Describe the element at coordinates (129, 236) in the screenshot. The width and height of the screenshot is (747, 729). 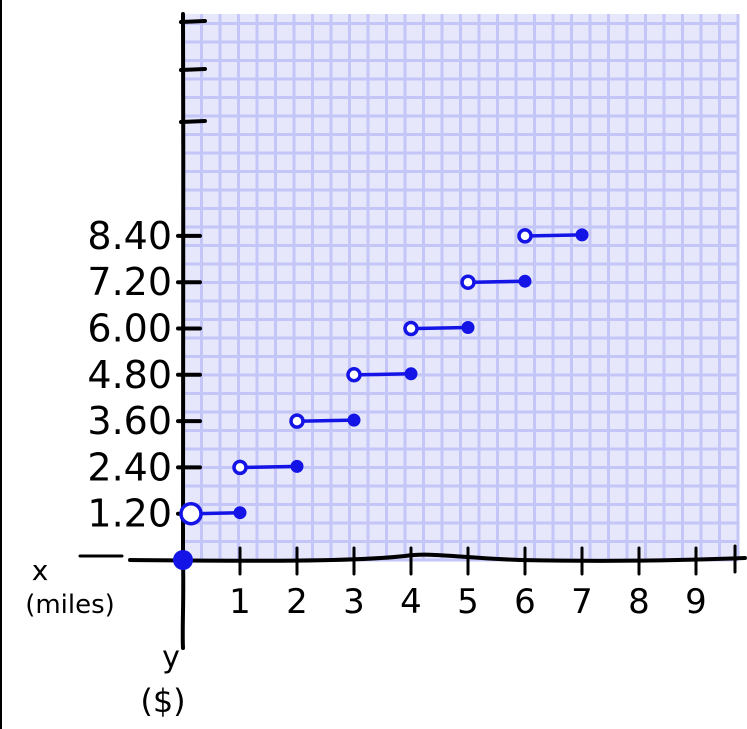
I see `y-tick-label: 8.40` at that location.